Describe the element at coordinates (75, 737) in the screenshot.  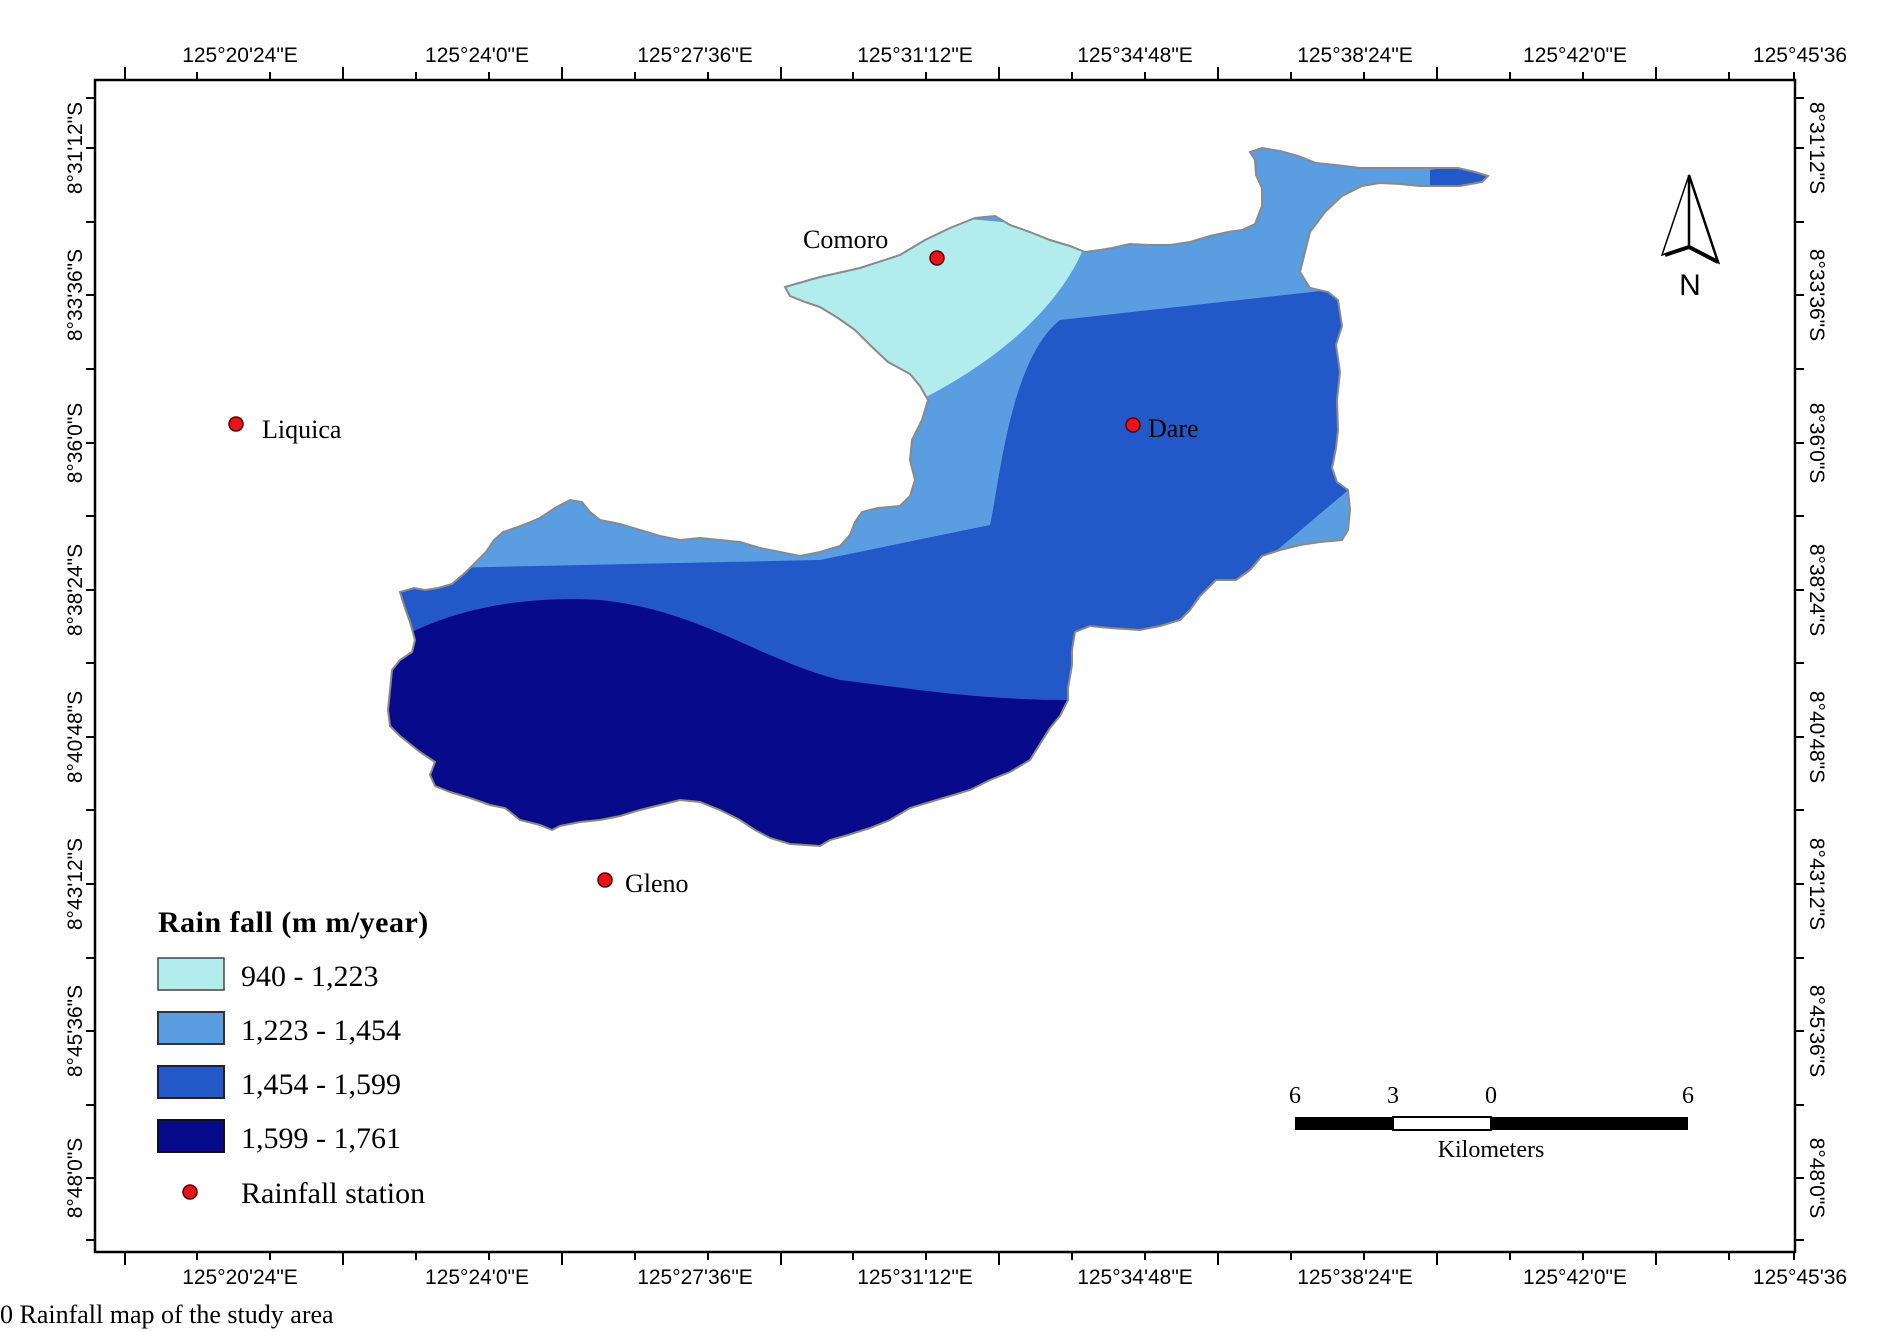
I see `left-lat-label: 8°40'48"S` at that location.